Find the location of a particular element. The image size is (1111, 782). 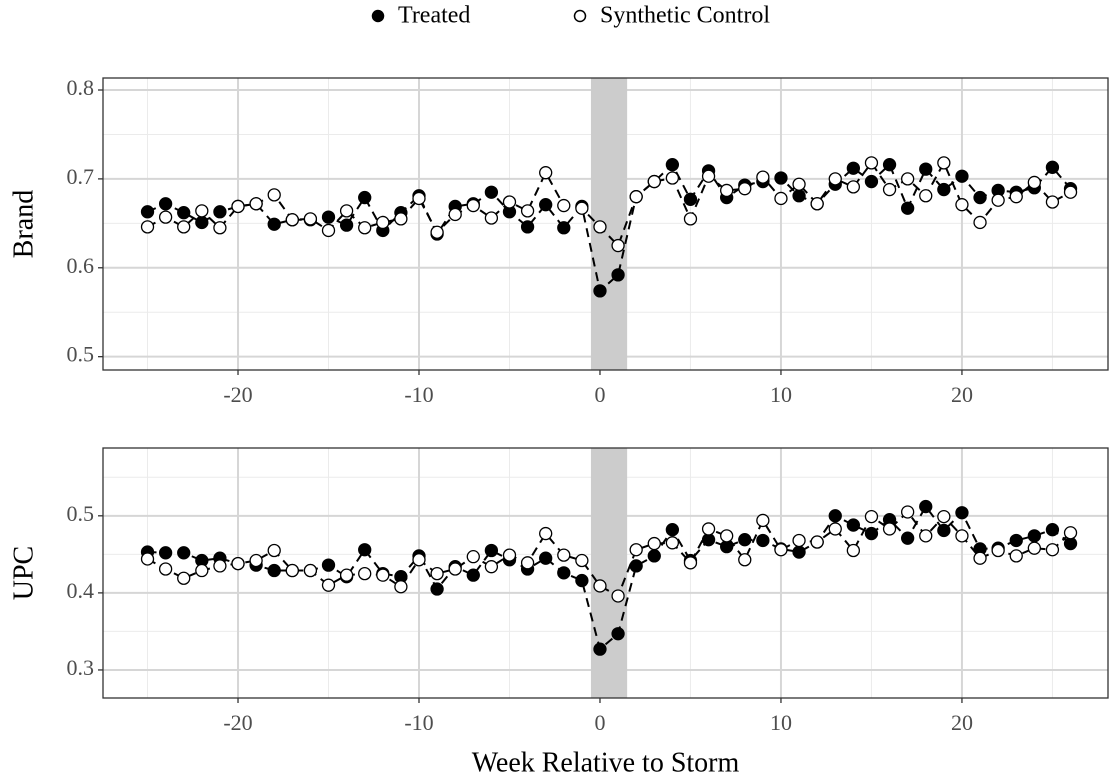

legend-marker is located at coordinates (378, 16).